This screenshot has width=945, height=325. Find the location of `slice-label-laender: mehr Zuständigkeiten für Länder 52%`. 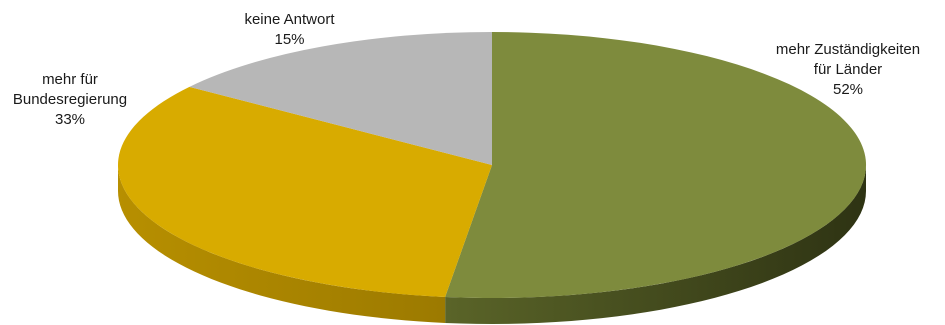

slice-label-laender: mehr Zuständigkeiten für Länder 52% is located at coordinates (846, 70).